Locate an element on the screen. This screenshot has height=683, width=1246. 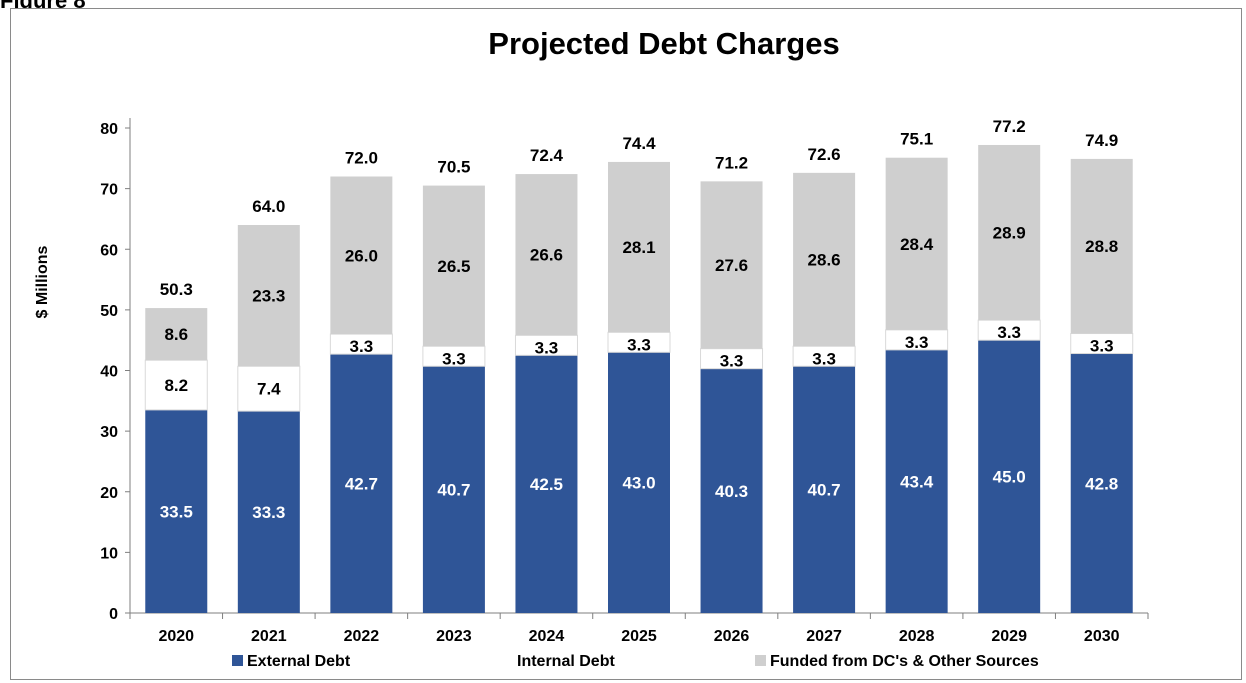
legend-label: Internal Debt is located at coordinates (566, 661).